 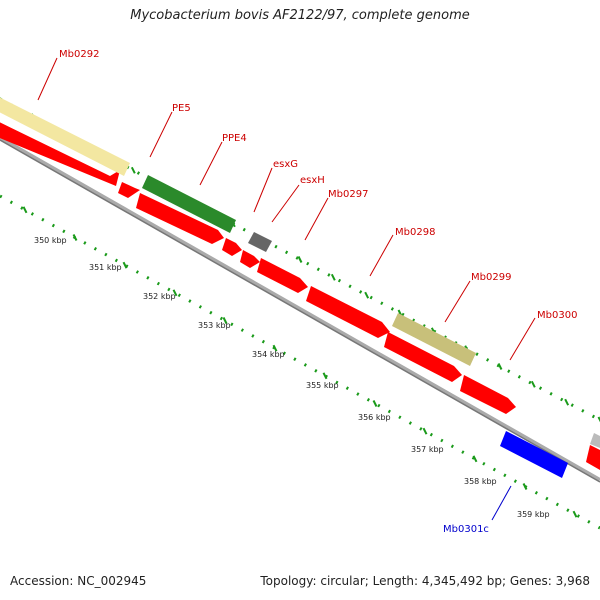 I want to click on cds-next, so click(x=593, y=457).